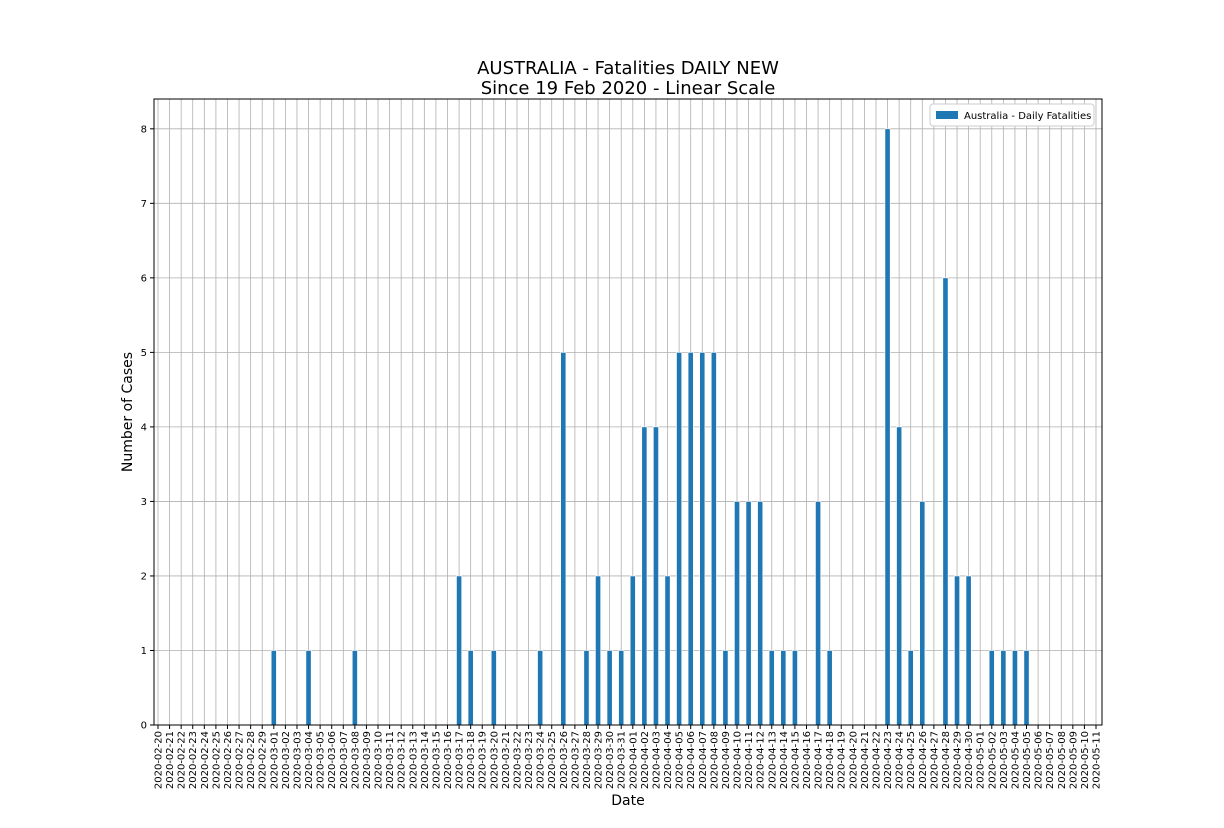 The height and width of the screenshot is (828, 1224). I want to click on x-tick-label: 2020-05-03, so click(1004, 760).